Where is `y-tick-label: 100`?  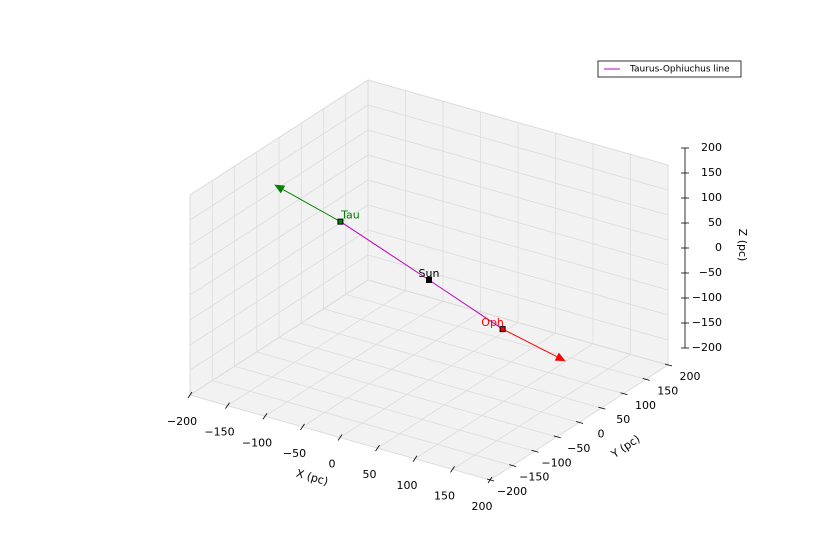
y-tick-label: 100 is located at coordinates (645, 405).